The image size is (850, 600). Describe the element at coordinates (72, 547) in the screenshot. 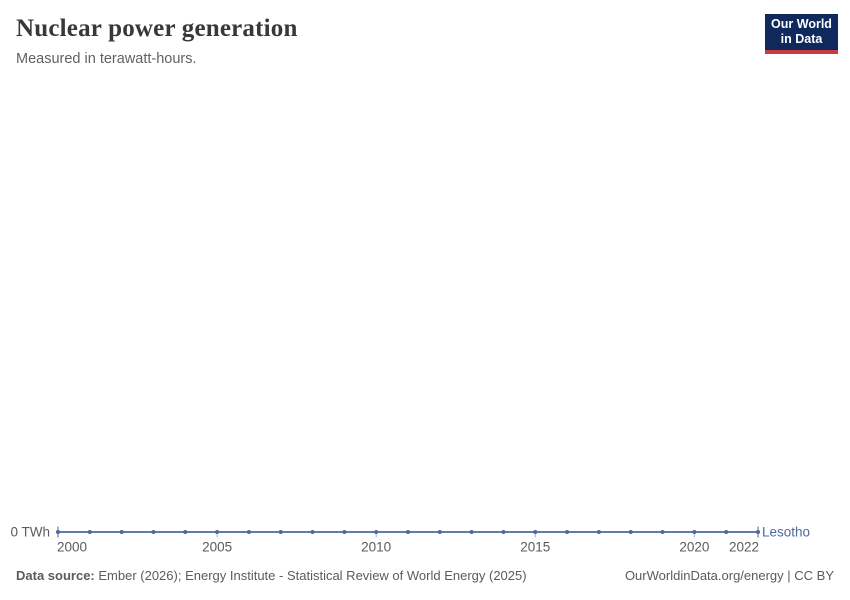

I see `x-tick-label: 2000` at that location.